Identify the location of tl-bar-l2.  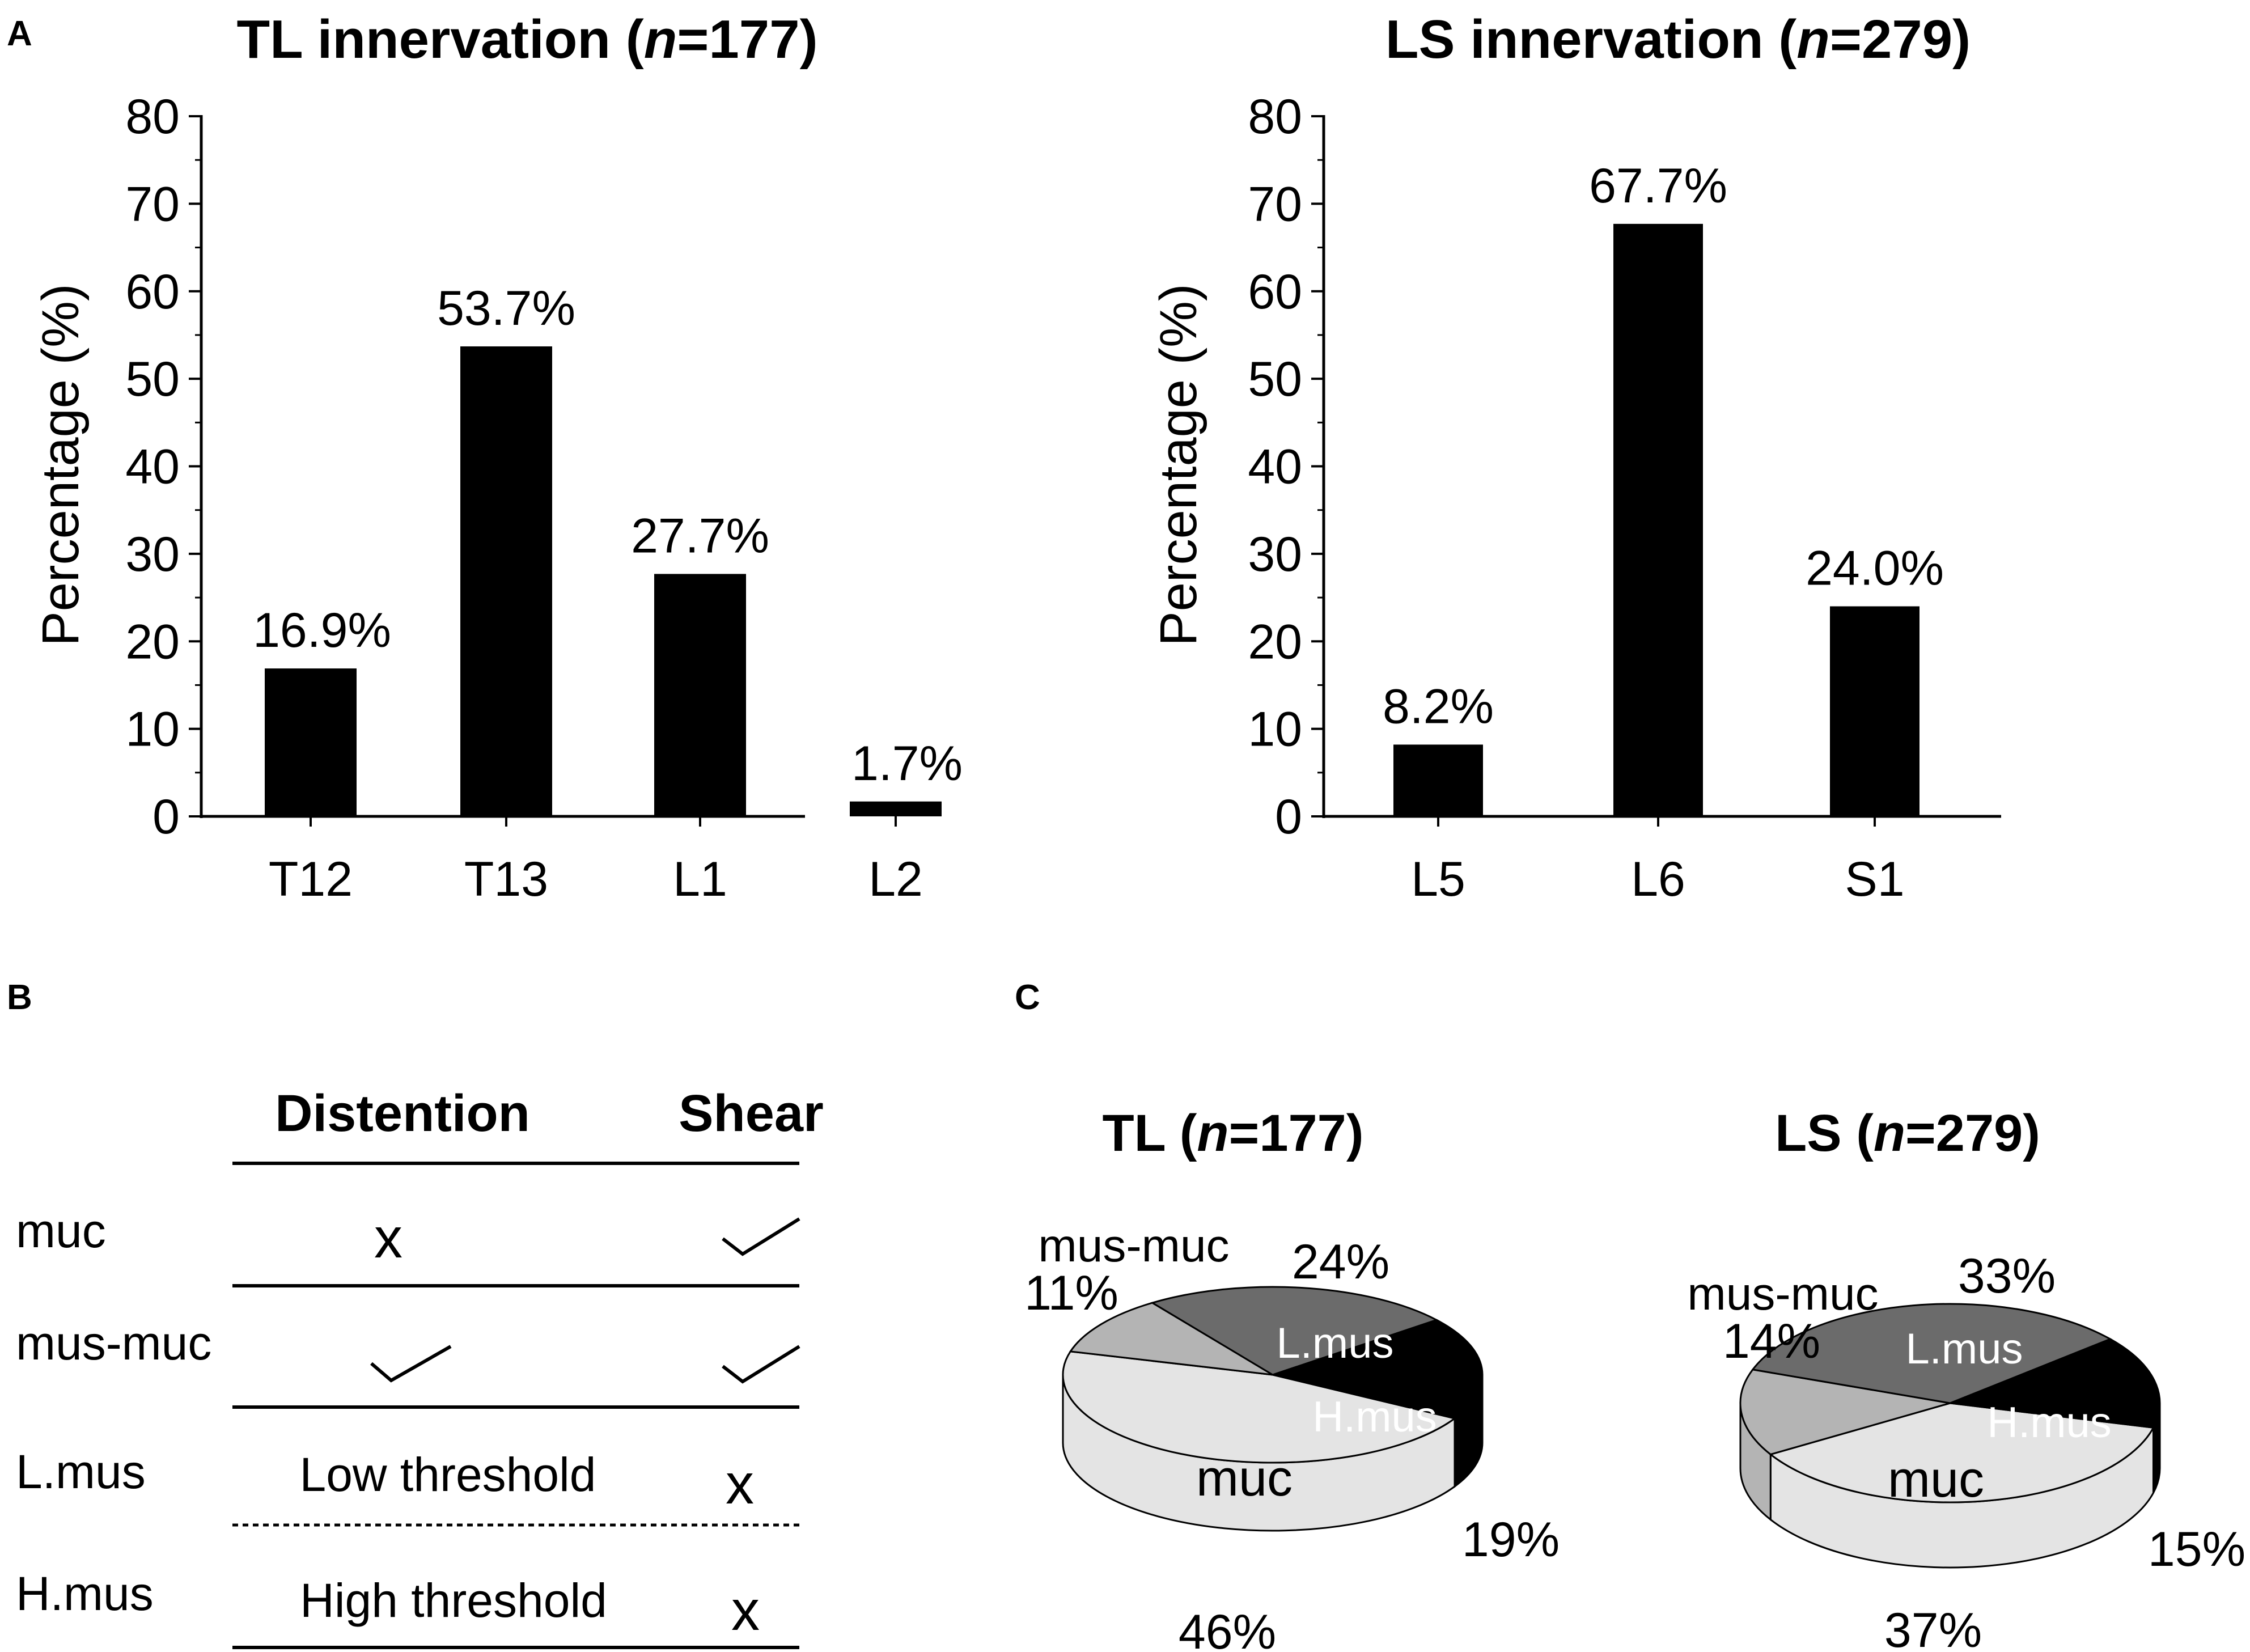
(896, 808).